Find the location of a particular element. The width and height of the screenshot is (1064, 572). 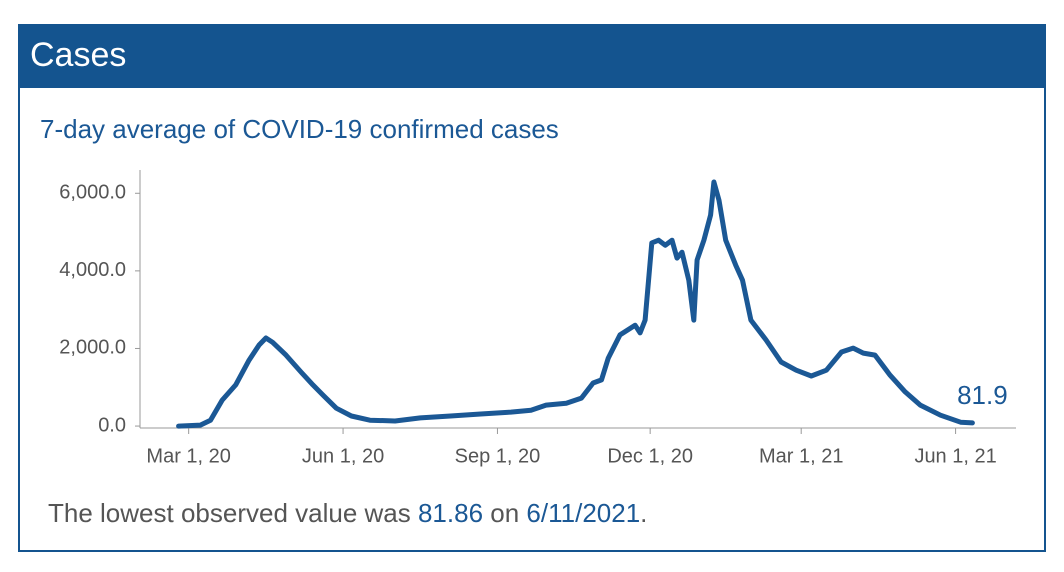

y-tick-label: 2,000.0 is located at coordinates (92, 348).